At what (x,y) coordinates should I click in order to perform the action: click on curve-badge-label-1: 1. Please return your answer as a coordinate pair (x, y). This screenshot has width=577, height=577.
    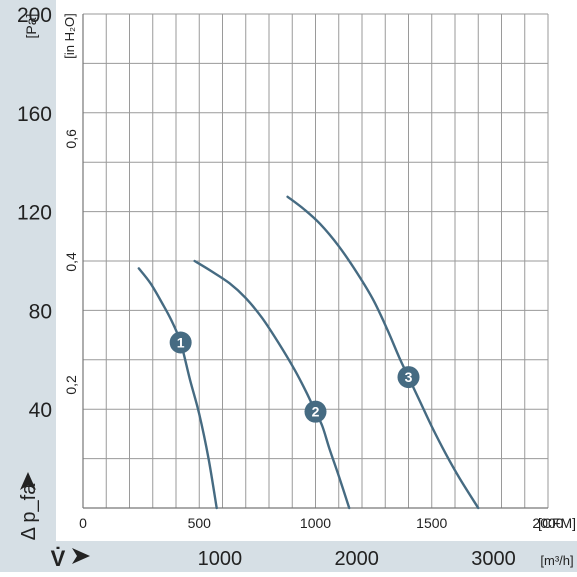
    Looking at the image, I should click on (181, 343).